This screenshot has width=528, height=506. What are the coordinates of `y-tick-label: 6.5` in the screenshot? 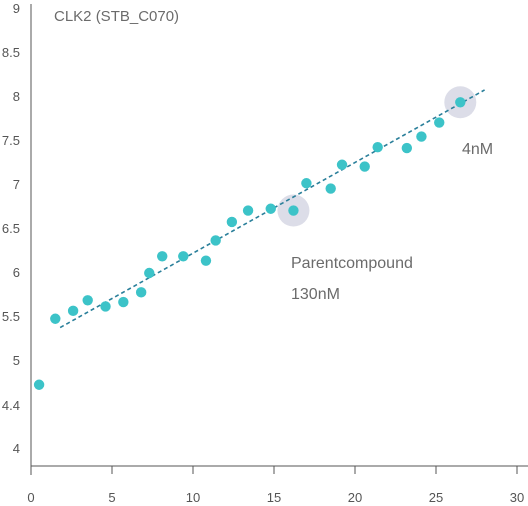 It's located at (11, 228).